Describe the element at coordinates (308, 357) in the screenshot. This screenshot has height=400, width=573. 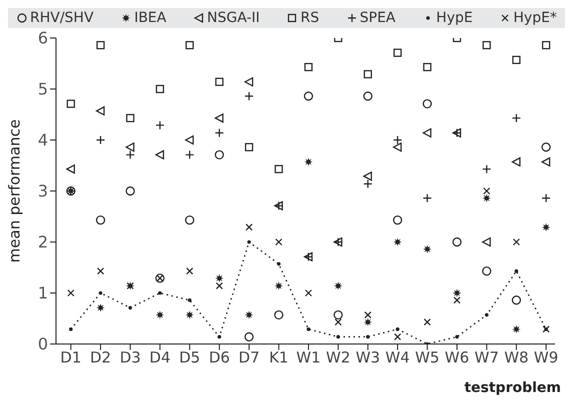
I see `x-tick-label: W1` at that location.